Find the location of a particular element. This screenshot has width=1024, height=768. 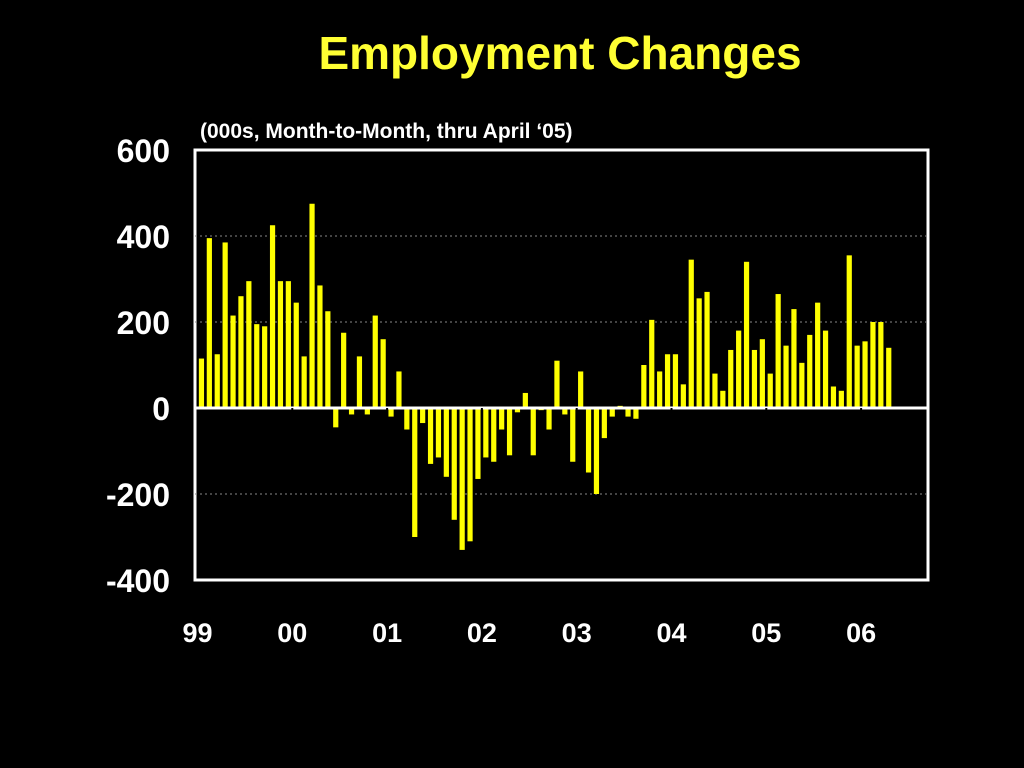

chart-title: Employment Changes is located at coordinates (560, 53).